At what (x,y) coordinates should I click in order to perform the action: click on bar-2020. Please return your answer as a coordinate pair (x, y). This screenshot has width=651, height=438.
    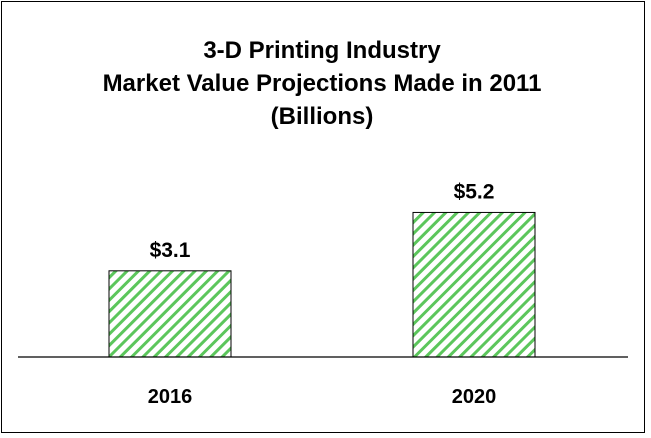
    Looking at the image, I should click on (474, 284).